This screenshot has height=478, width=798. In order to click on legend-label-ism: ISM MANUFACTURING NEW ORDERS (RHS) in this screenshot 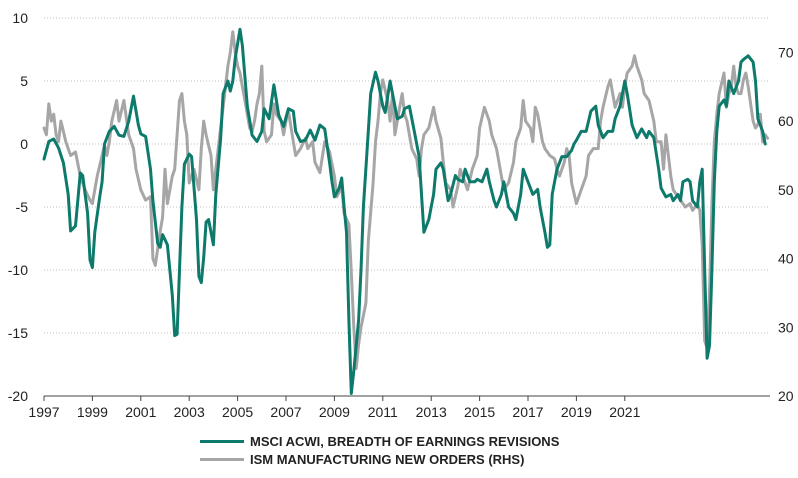, I will do `click(387, 459)`.